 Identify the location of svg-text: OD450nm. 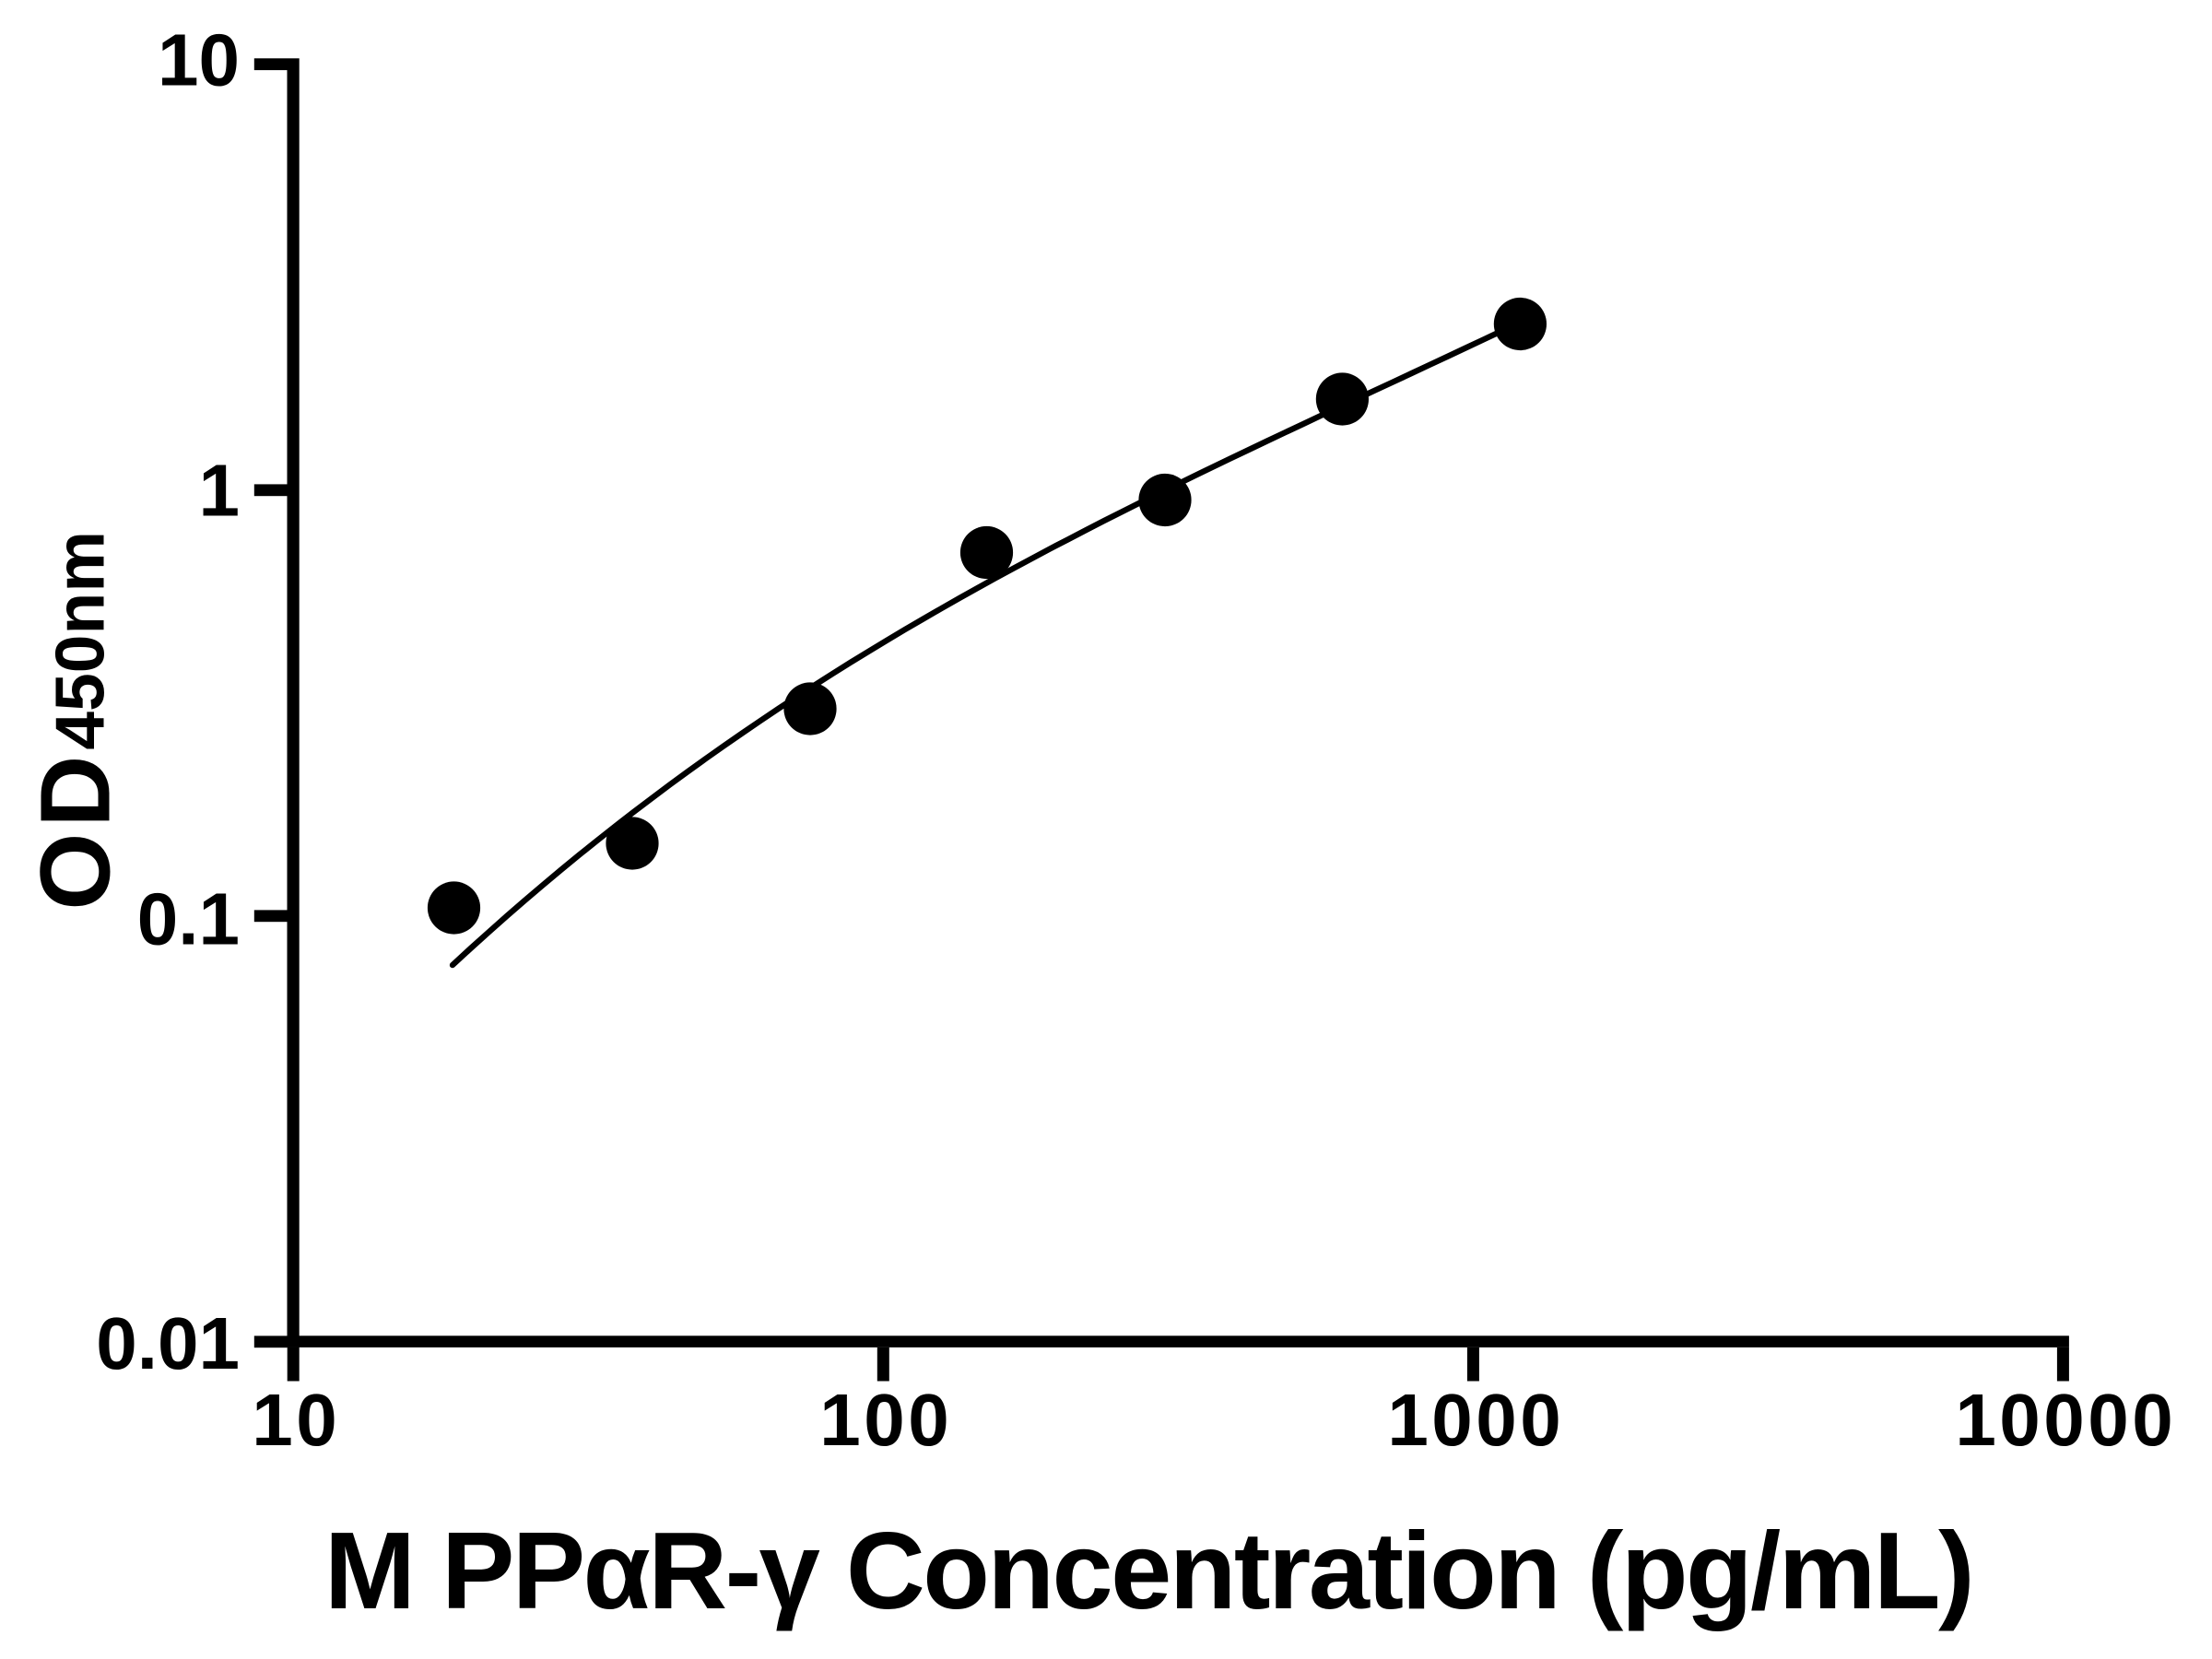
(75, 721).